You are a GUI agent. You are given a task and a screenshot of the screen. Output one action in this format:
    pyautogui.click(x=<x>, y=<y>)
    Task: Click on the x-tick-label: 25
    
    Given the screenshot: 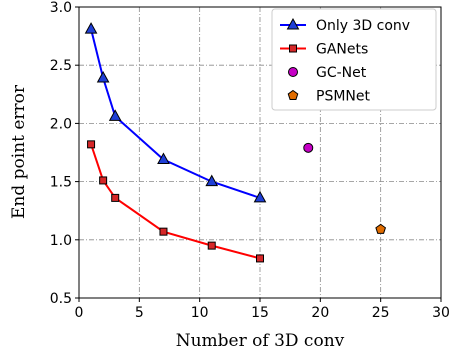 What is the action you would take?
    pyautogui.click(x=381, y=313)
    